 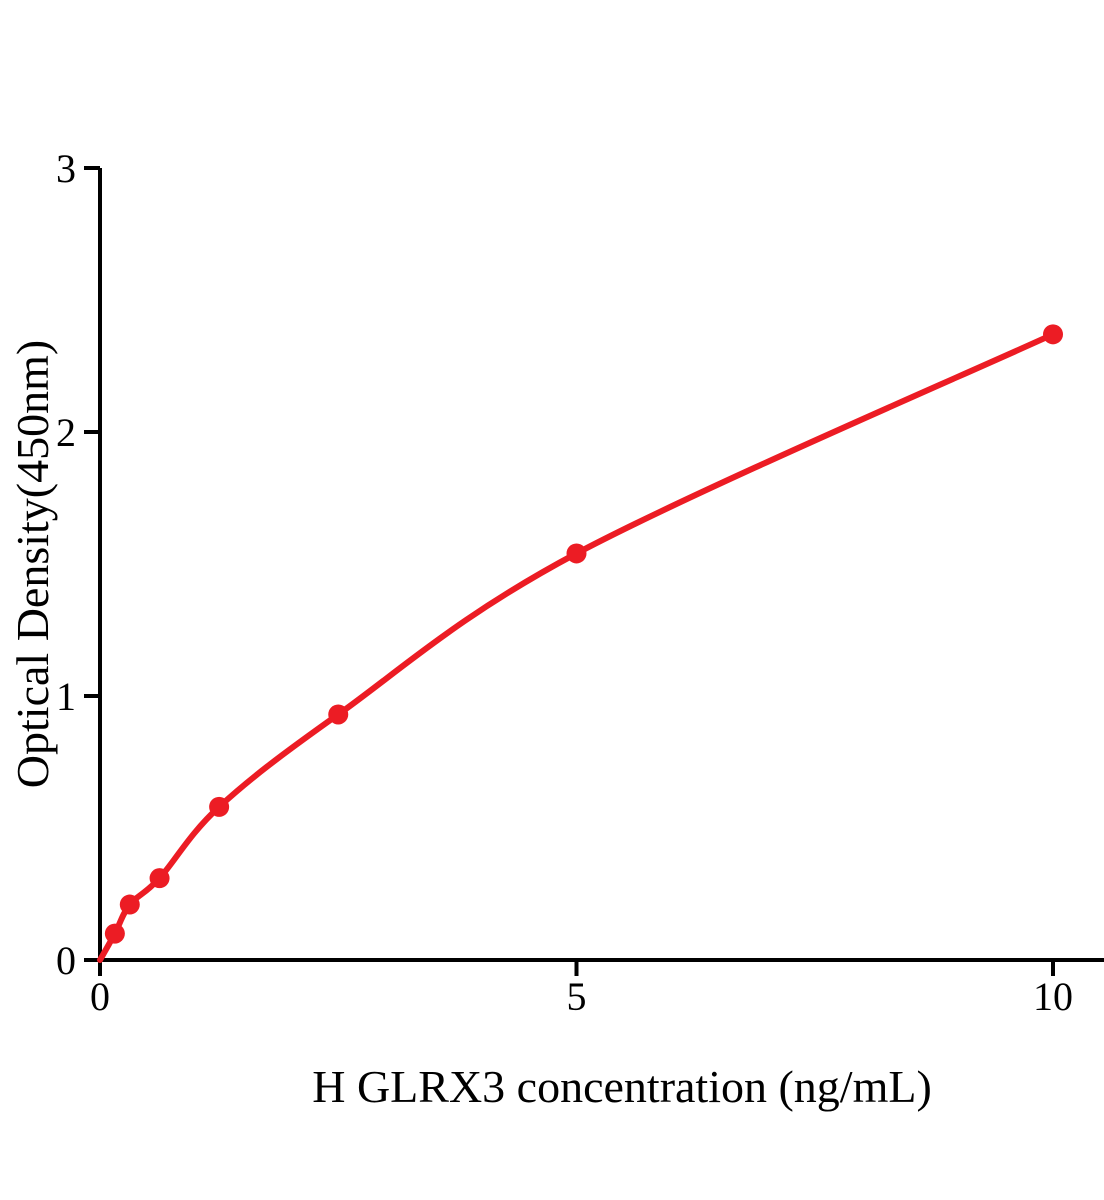 What do you see at coordinates (577, 996) in the screenshot?
I see `x-tick-label: 5` at bounding box center [577, 996].